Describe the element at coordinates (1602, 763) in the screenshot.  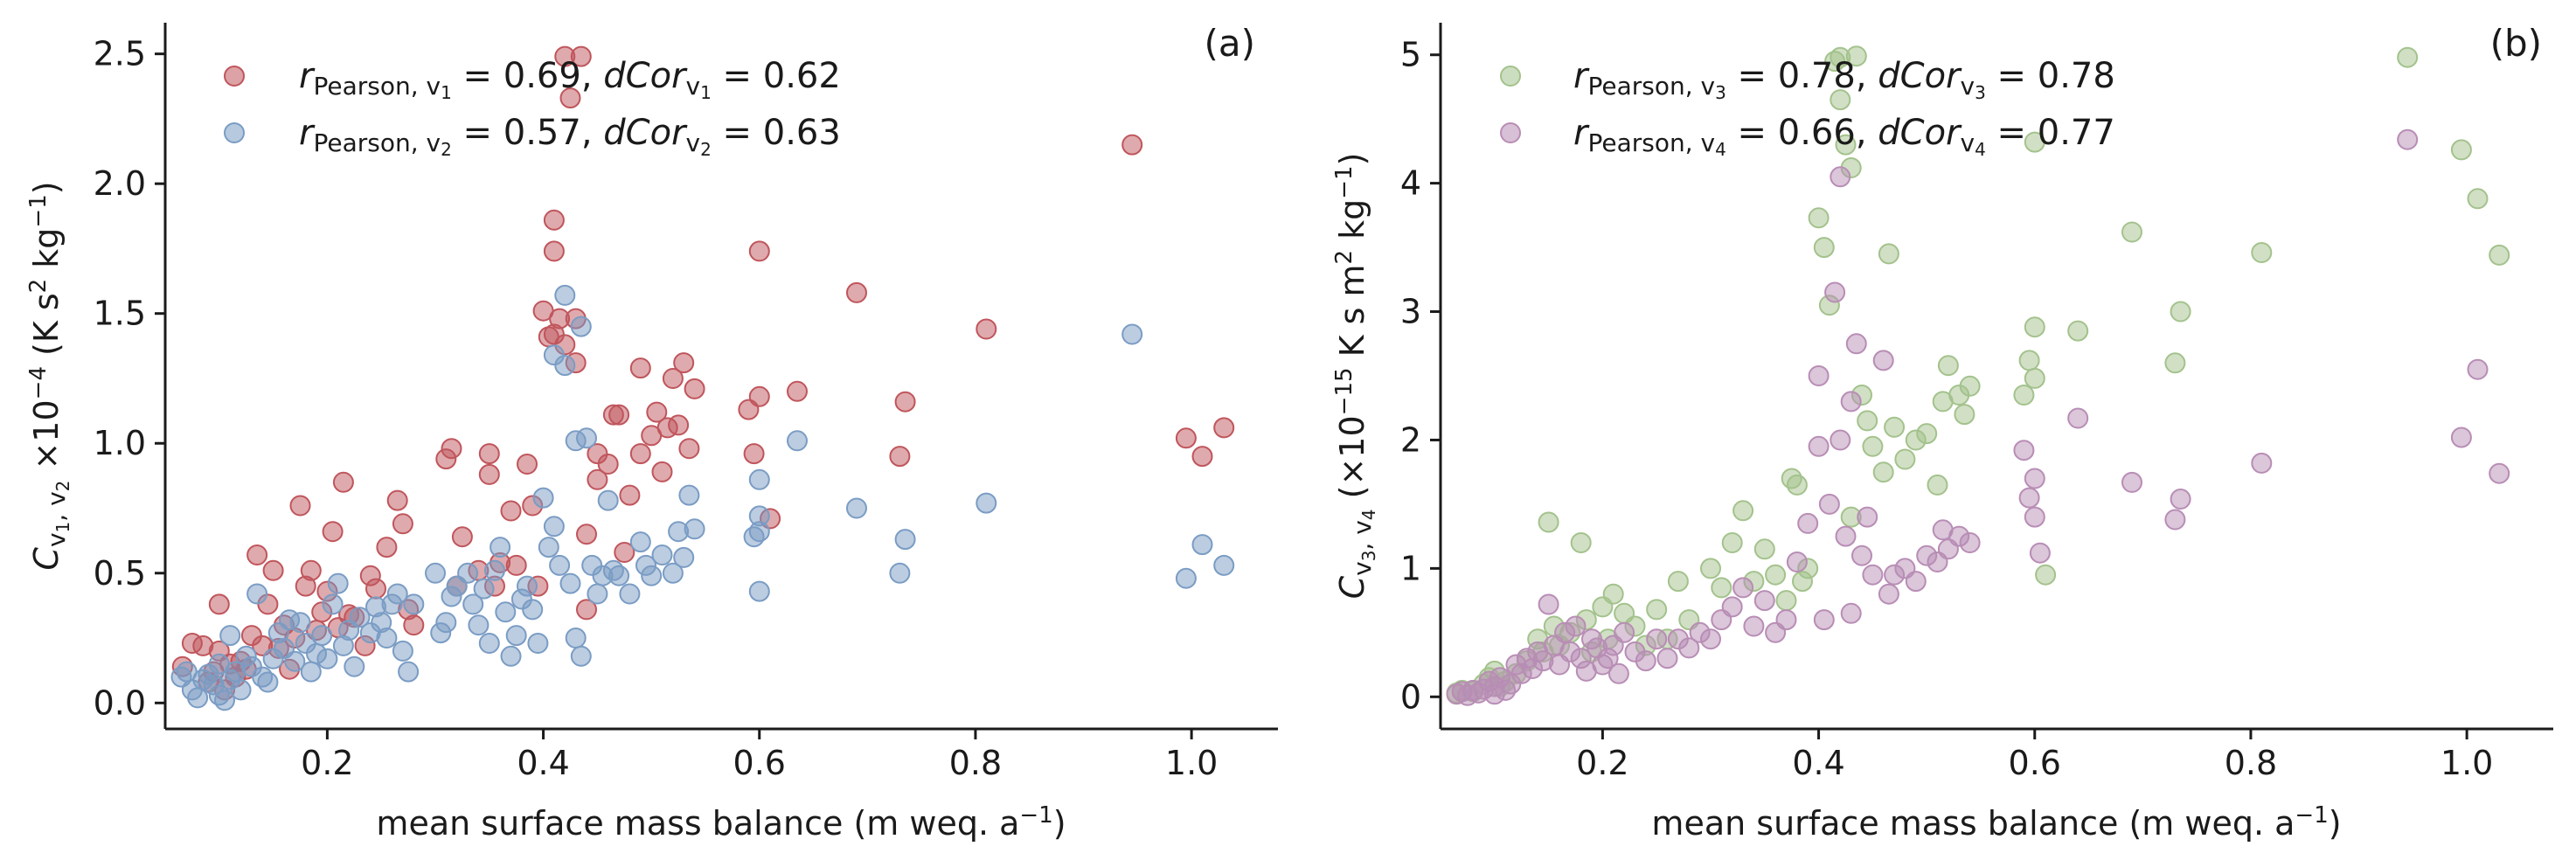
I see `x-tick-label: 0.2` at that location.